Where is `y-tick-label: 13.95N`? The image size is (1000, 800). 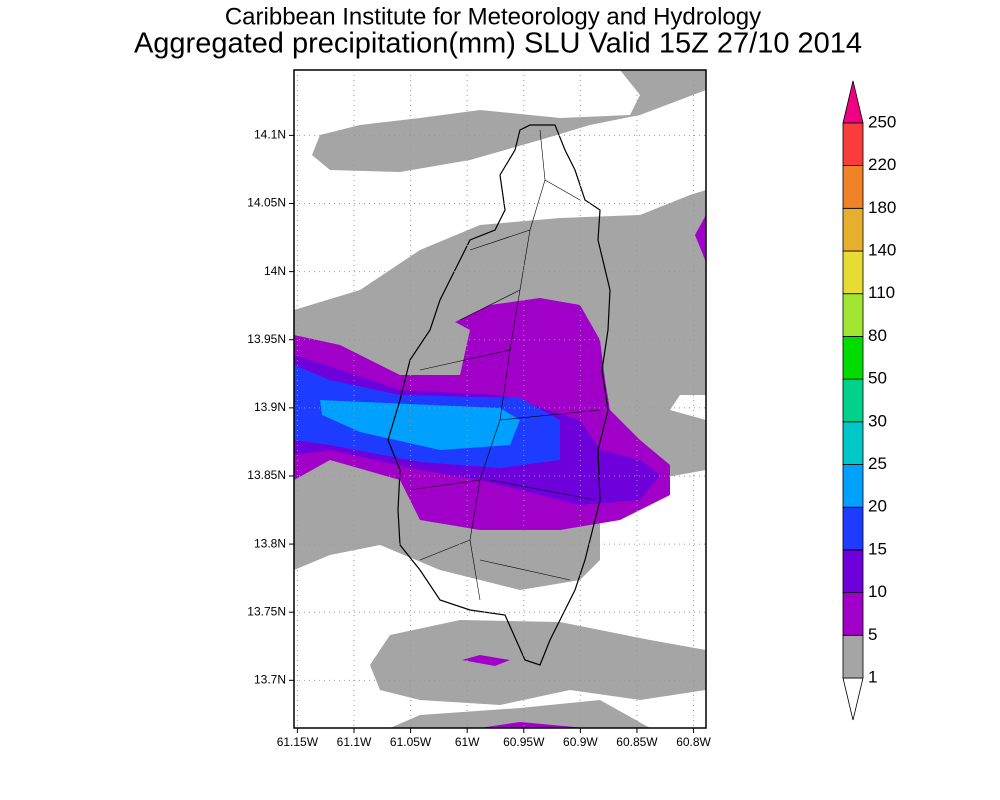 y-tick-label: 13.95N is located at coordinates (266, 339).